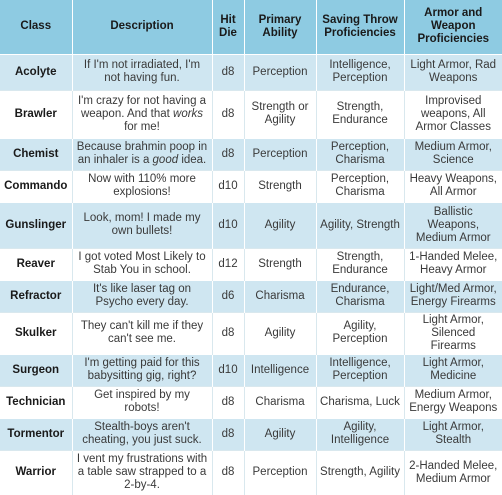 The height and width of the screenshot is (495, 502). Describe the element at coordinates (142, 332) in the screenshot. I see `class-description: They can't kill me if they can't see me.` at that location.